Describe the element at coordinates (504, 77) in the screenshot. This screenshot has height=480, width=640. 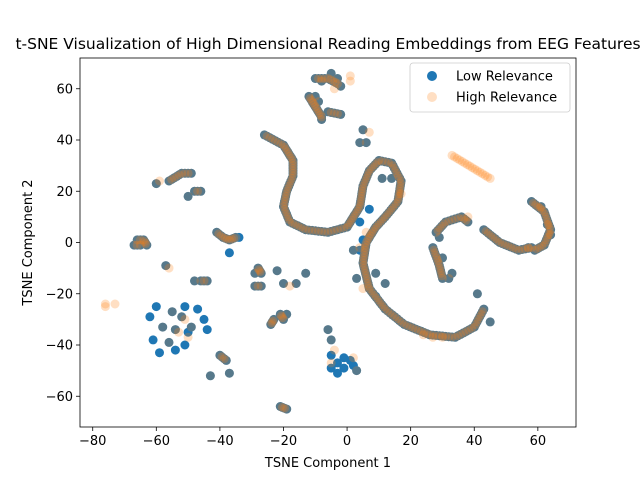
I see `legend-label-low-relevance: Low Relevance` at that location.